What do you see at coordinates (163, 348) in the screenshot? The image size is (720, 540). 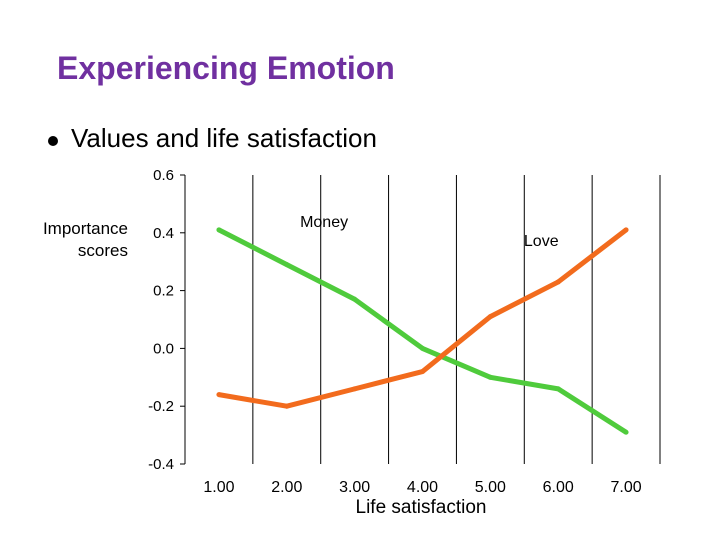 I see `y-tick-label: 0.0` at bounding box center [163, 348].